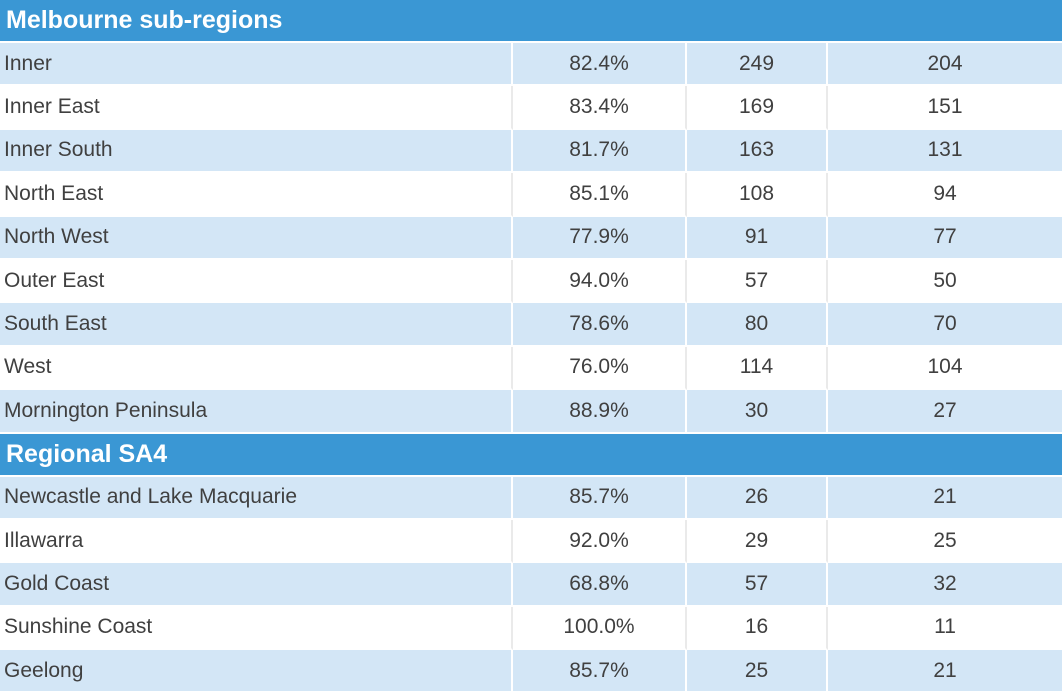 Image resolution: width=1062 pixels, height=693 pixels. I want to click on section-title: Regional SA4, so click(531, 455).